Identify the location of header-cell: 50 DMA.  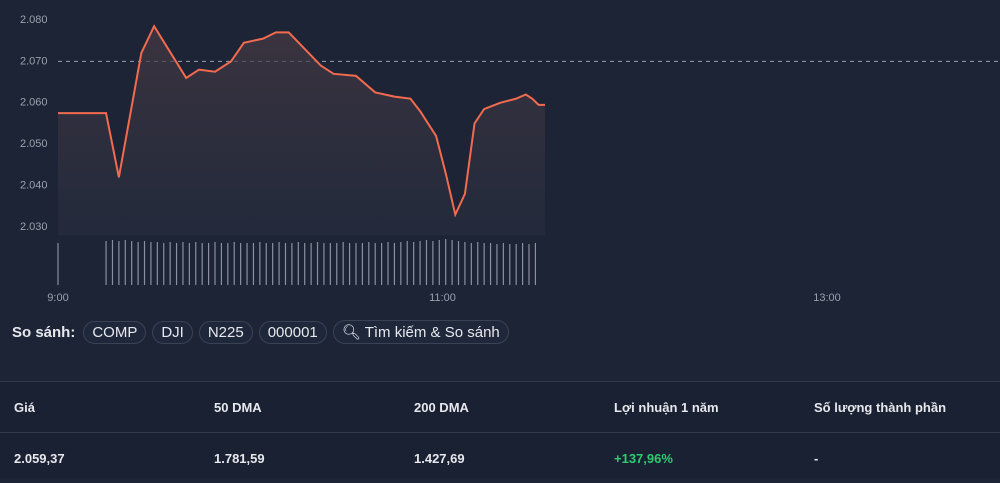
(238, 407).